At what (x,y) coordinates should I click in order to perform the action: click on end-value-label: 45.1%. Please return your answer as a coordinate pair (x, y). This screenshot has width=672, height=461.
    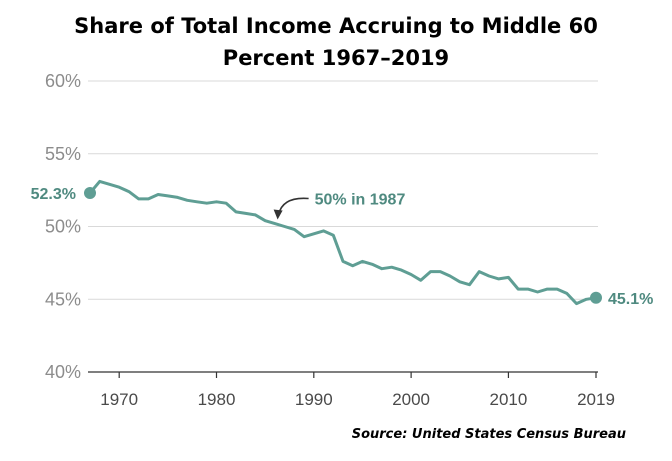
    Looking at the image, I should click on (630, 299).